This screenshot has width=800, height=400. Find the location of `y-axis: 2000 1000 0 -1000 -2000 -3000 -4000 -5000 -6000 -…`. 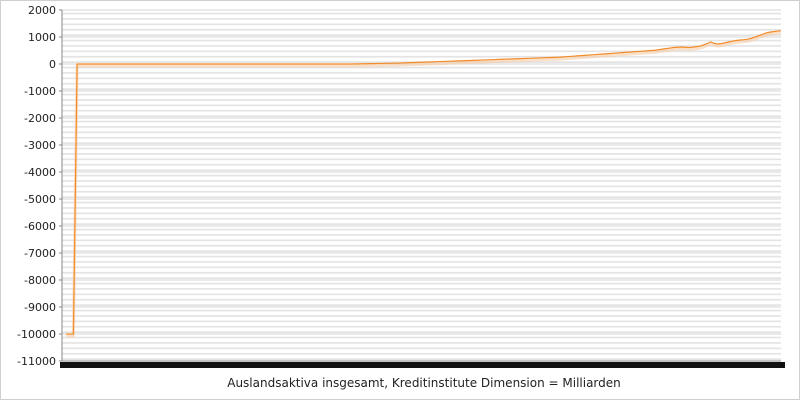

y-axis: 2000 1000 0 -1000 -2000 -3000 -4000 -5000 -6000 -… is located at coordinates (40, 186).